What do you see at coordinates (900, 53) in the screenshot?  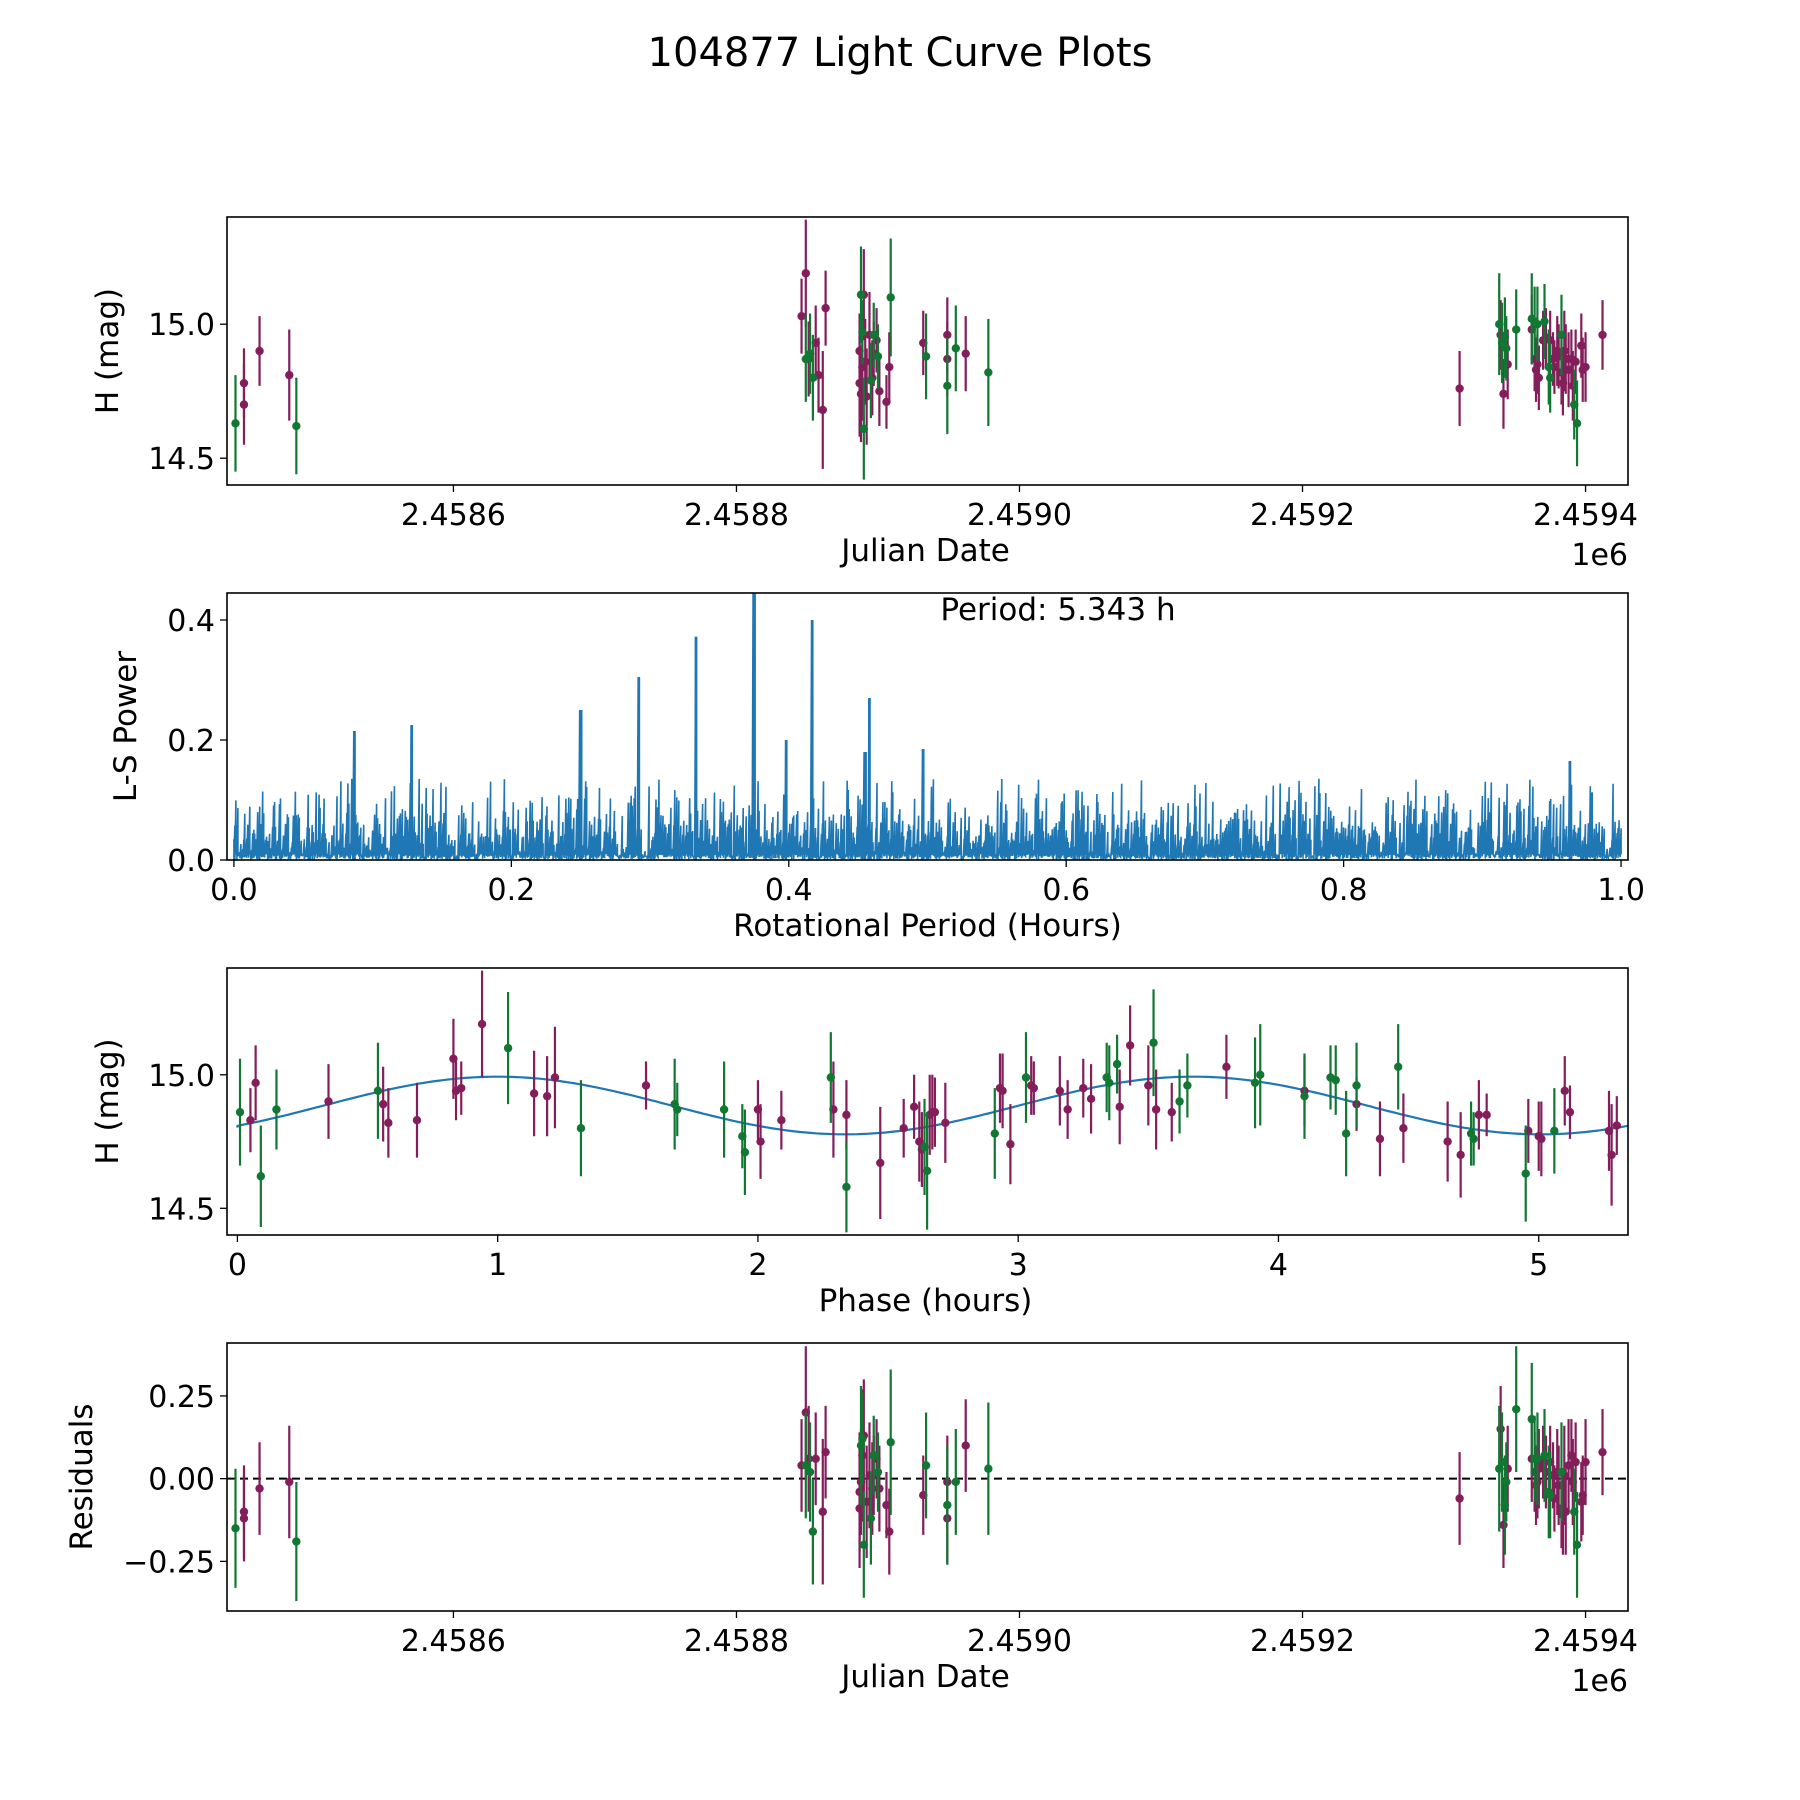 I see `figure-title: 104877 Light Curve Plots` at bounding box center [900, 53].